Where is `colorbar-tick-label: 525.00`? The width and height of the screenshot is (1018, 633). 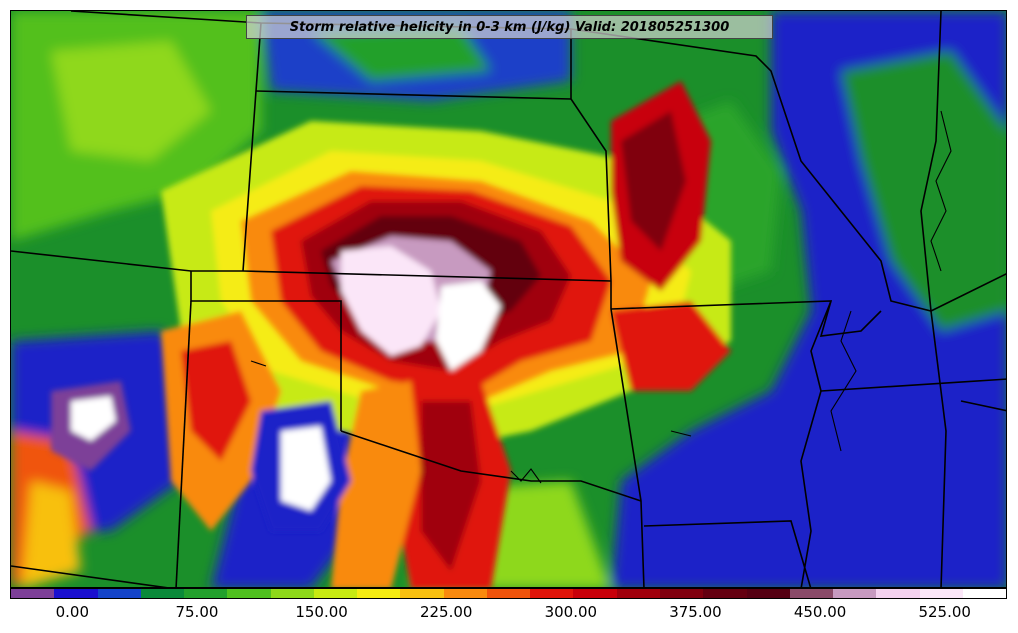
colorbar-tick-label: 525.00 is located at coordinates (944, 612).